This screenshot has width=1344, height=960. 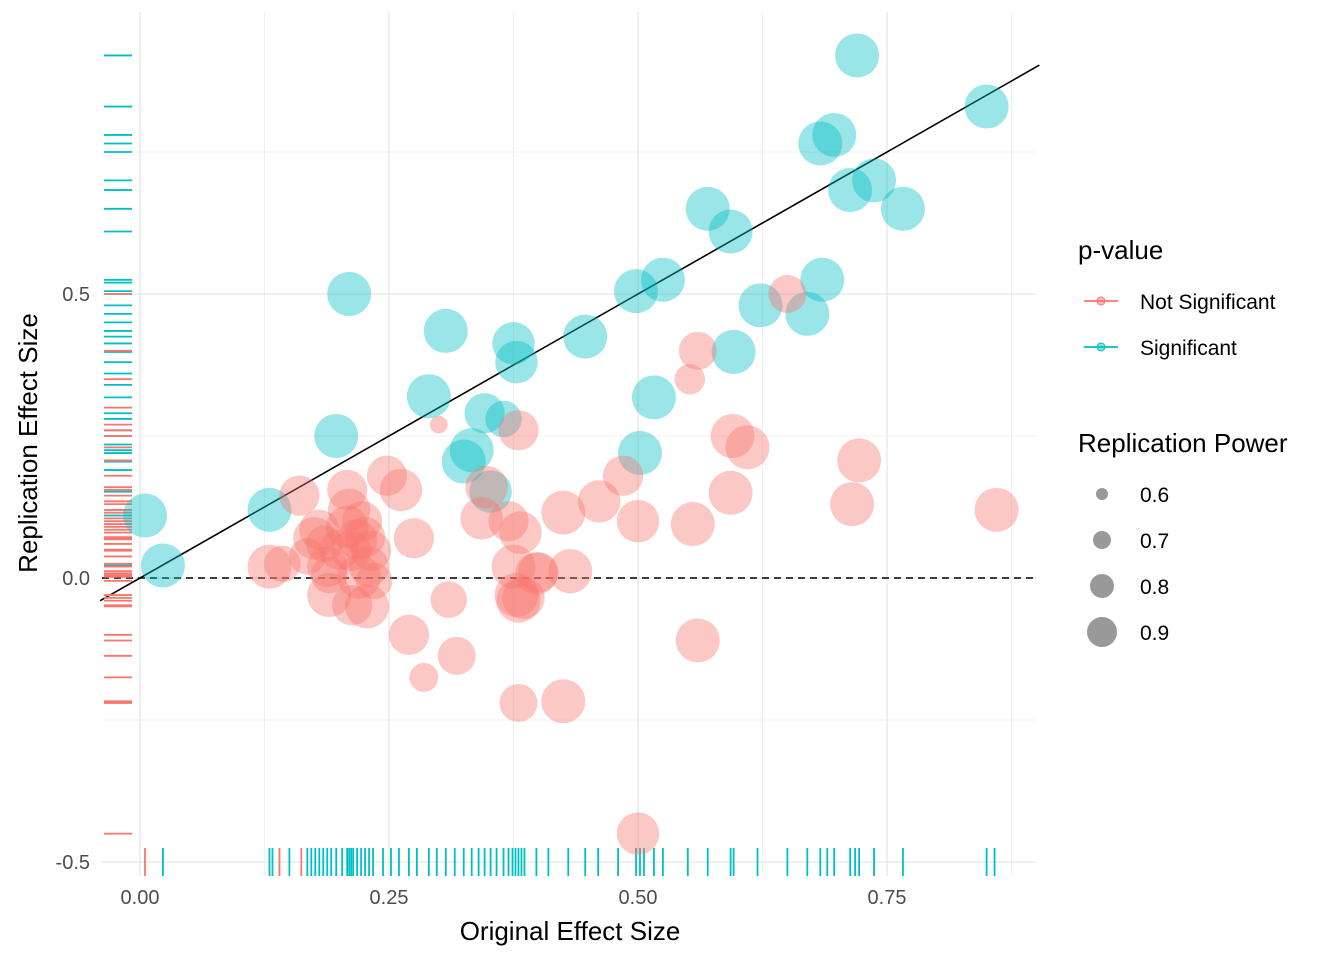 I want to click on legend-size-label: 0.9, so click(x=1154, y=633).